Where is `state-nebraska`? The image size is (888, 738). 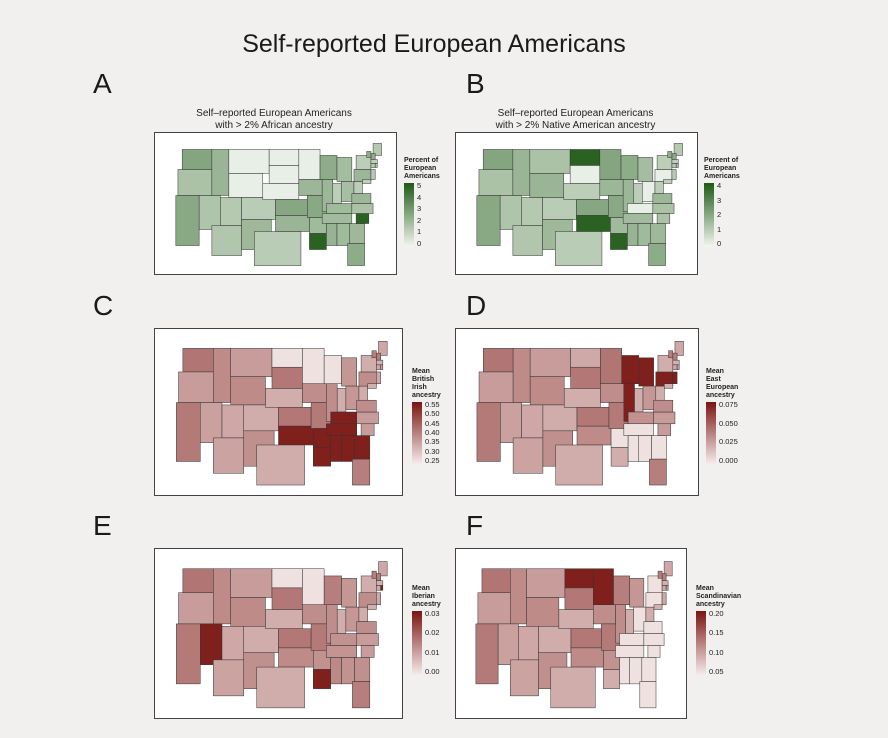 state-nebraska is located at coordinates (582, 191).